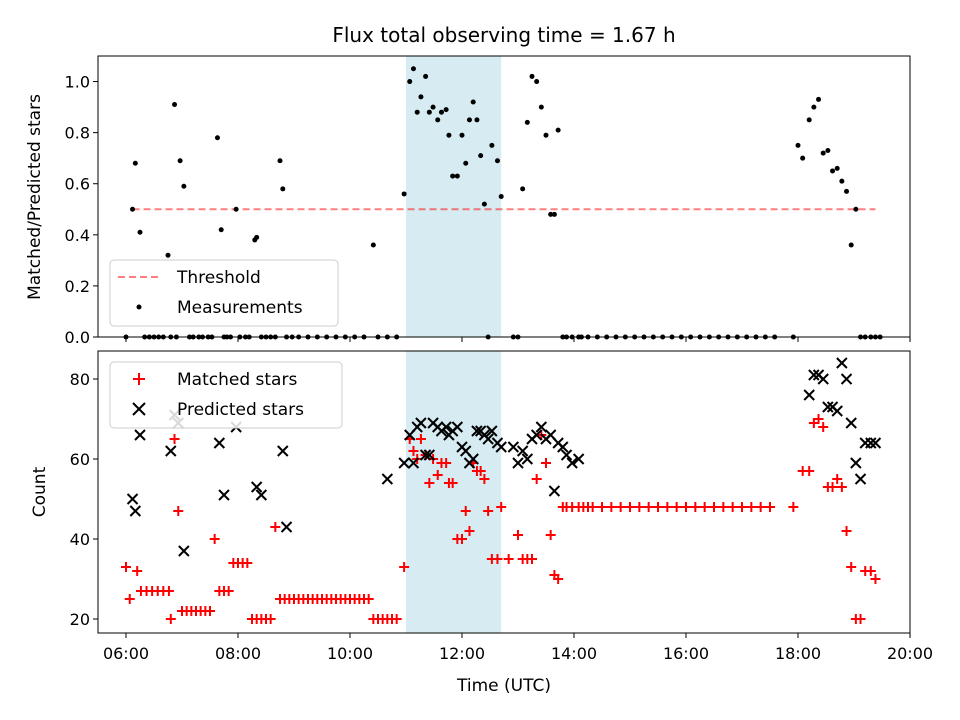 The image size is (960, 720). I want to click on x-tick-label: 14:00, so click(574, 653).